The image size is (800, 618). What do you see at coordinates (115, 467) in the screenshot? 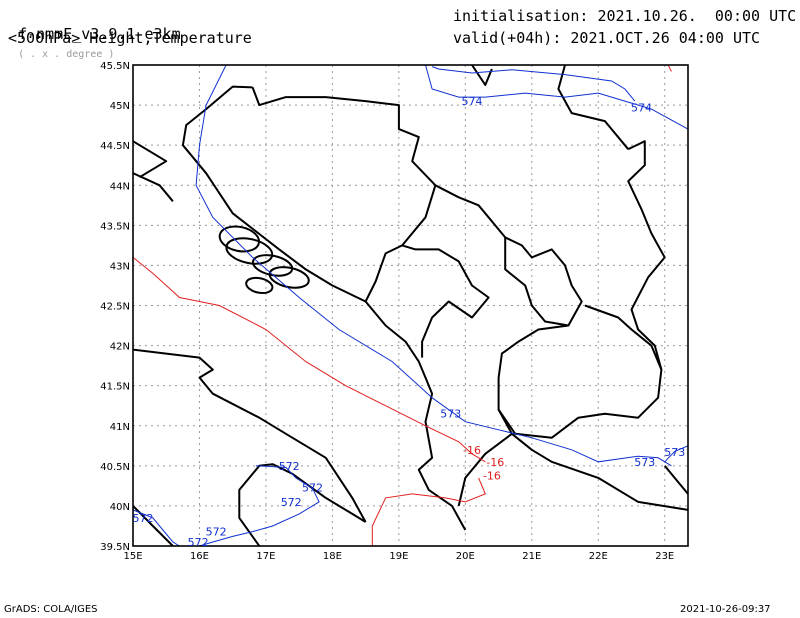
I see `lat-tick-label: 40.5N` at bounding box center [115, 467].